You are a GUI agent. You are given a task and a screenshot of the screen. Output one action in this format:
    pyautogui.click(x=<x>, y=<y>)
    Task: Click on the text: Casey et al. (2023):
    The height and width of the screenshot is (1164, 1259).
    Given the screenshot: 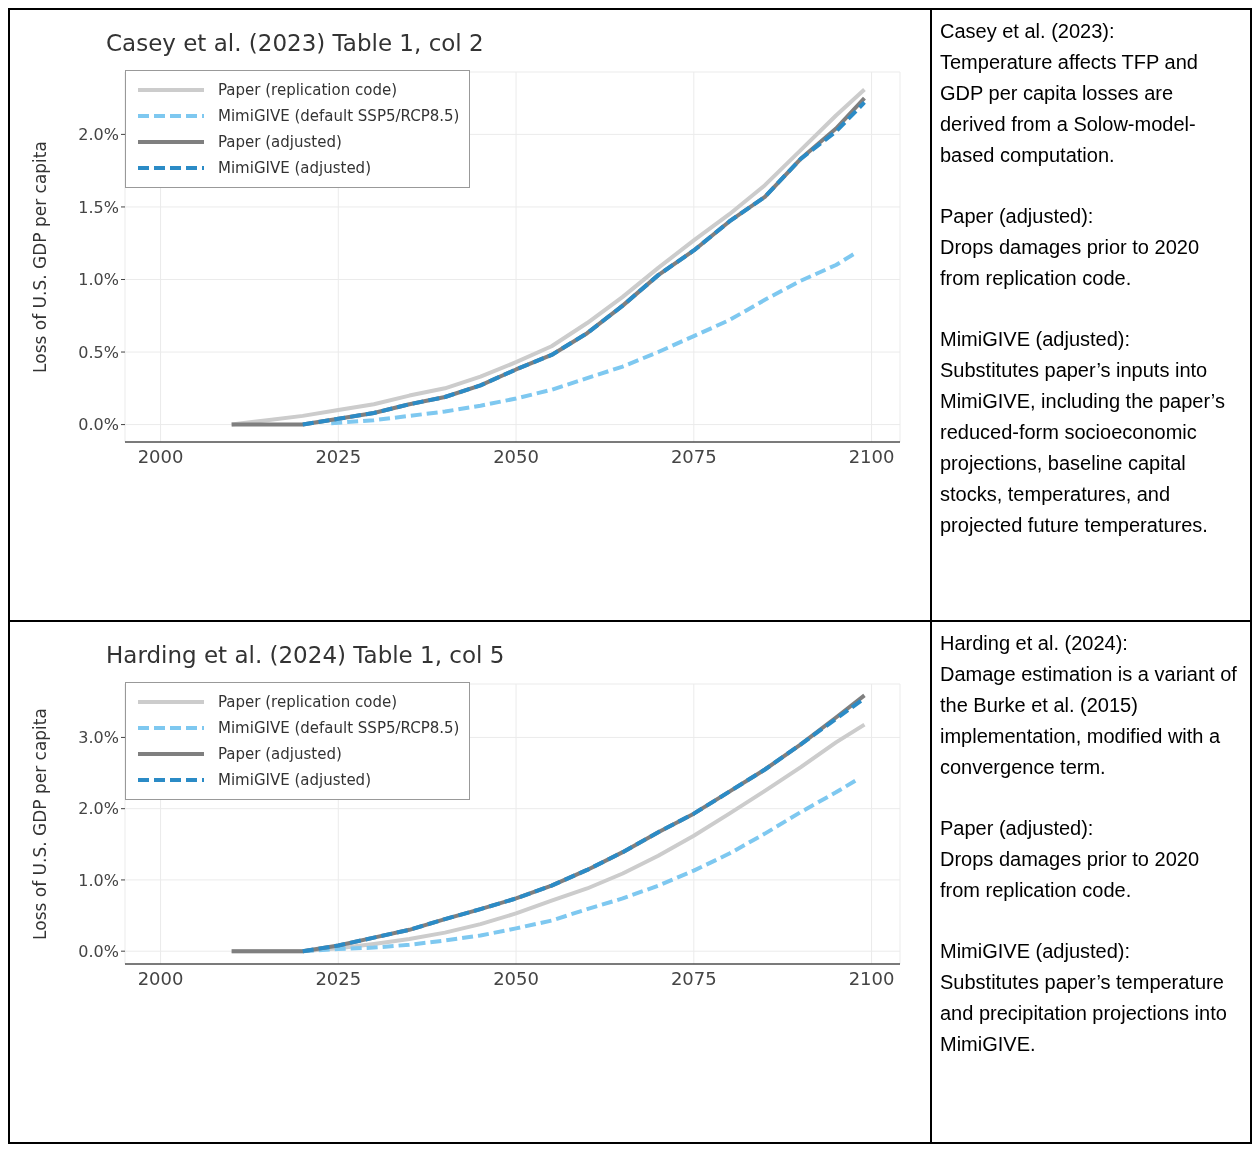 What is the action you would take?
    pyautogui.click(x=1028, y=31)
    